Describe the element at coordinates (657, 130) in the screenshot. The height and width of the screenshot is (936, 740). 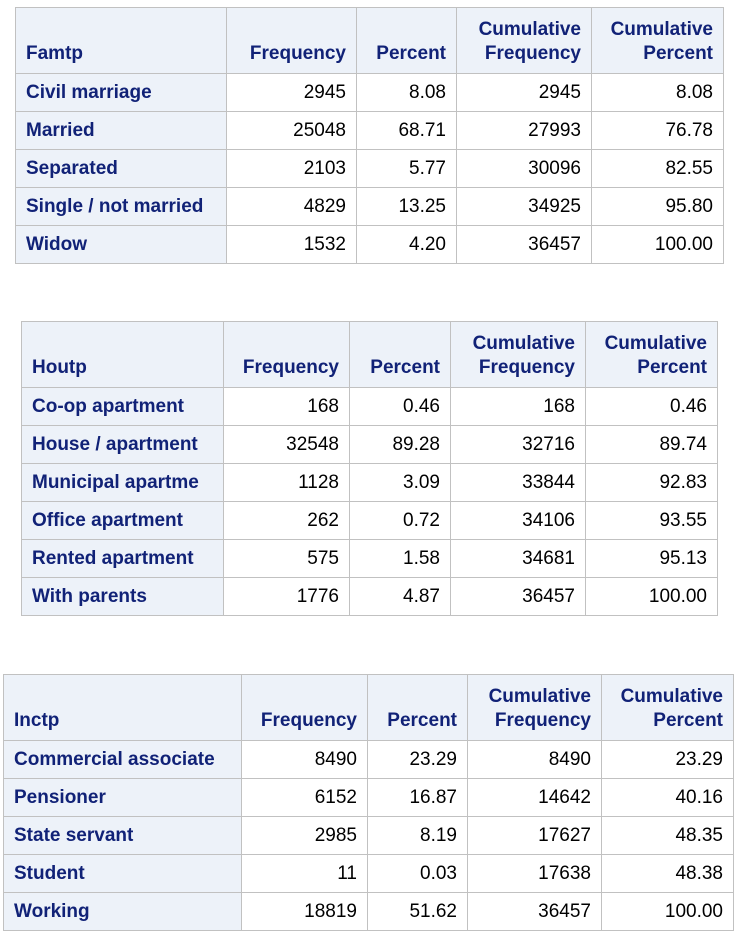
I see `cumulative-percent-cell: 76.78` at that location.